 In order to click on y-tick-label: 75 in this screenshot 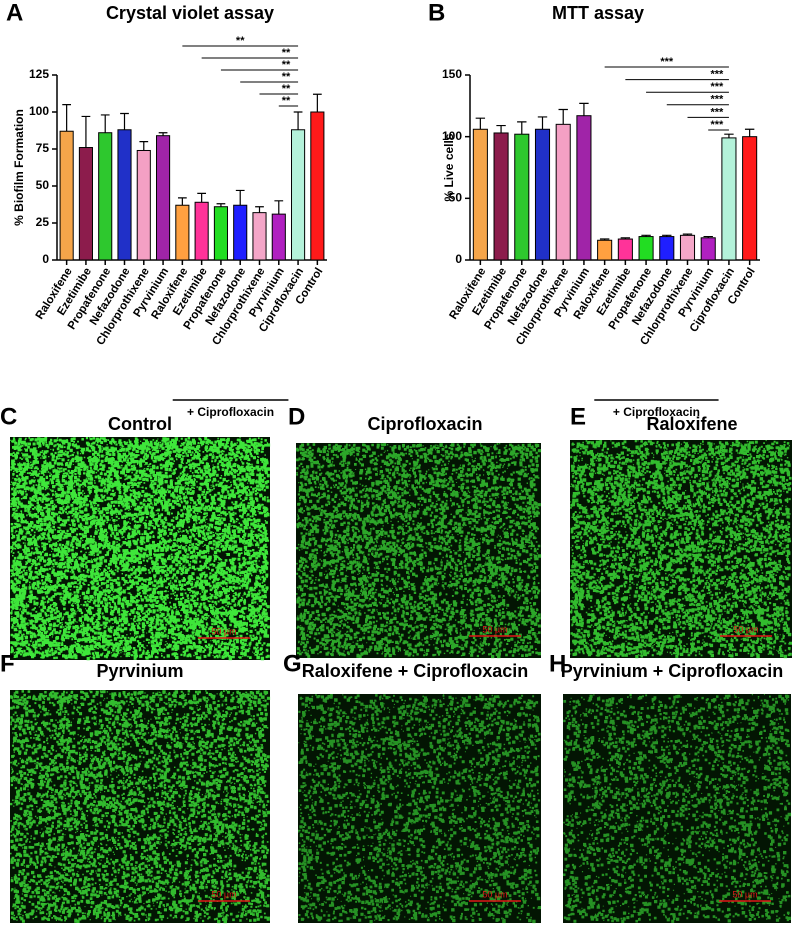, I will do `click(43, 148)`.